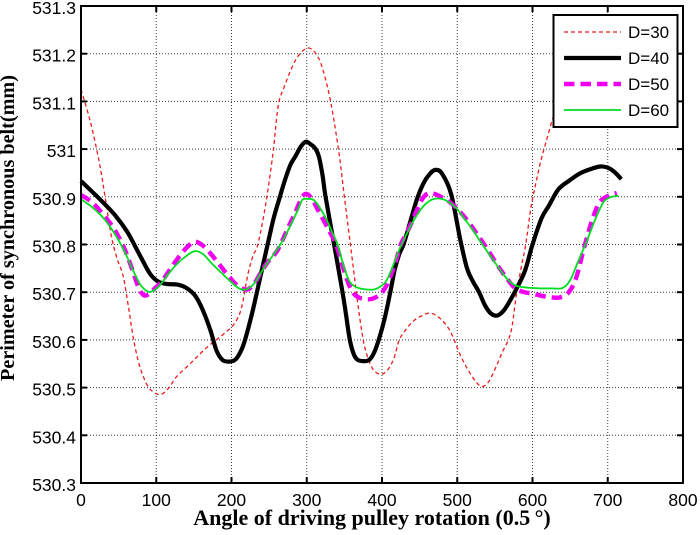 Image resolution: width=700 pixels, height=535 pixels. What do you see at coordinates (648, 110) in the screenshot?
I see `svg-text: D=60` at bounding box center [648, 110].